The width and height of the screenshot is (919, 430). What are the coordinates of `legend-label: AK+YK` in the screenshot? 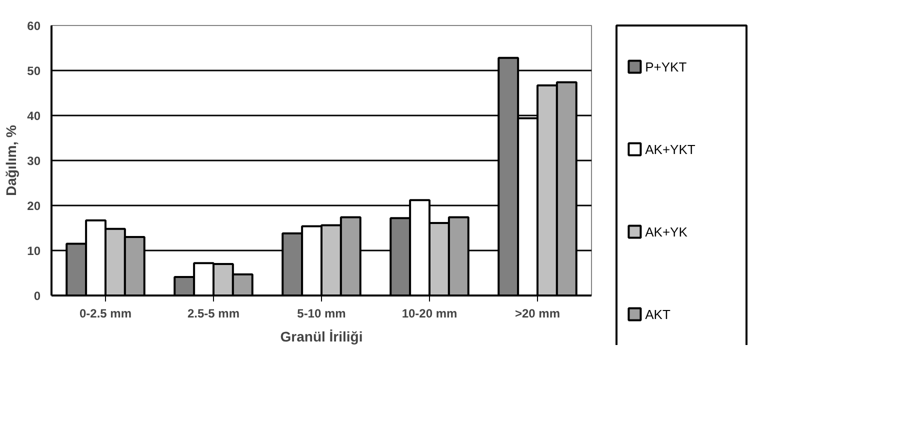 It's located at (666, 232).